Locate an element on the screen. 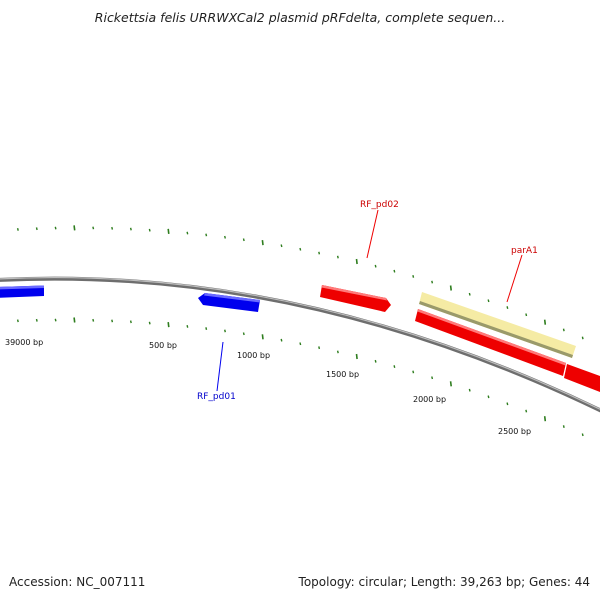 The image size is (600, 600). gene-rf-pd01 is located at coordinates (229, 302).